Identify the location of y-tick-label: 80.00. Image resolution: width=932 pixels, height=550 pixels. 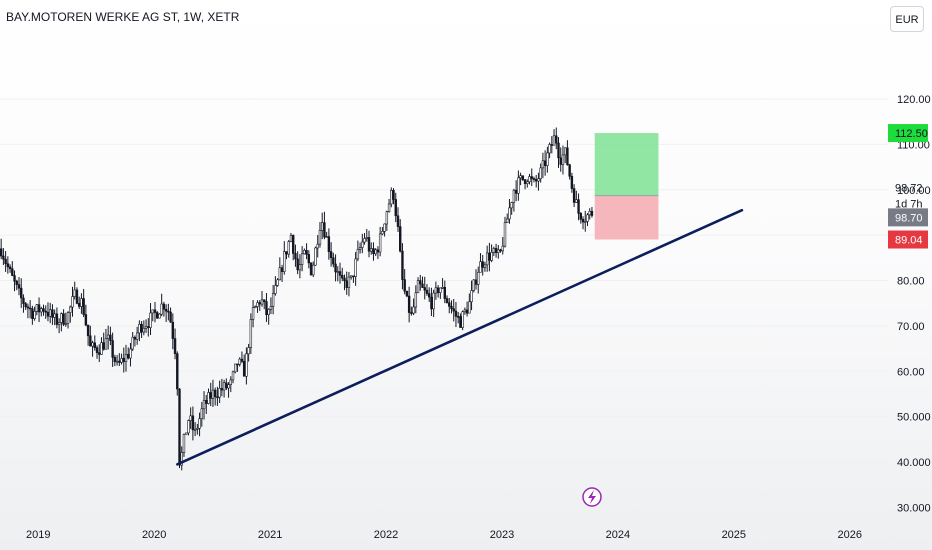
(911, 282).